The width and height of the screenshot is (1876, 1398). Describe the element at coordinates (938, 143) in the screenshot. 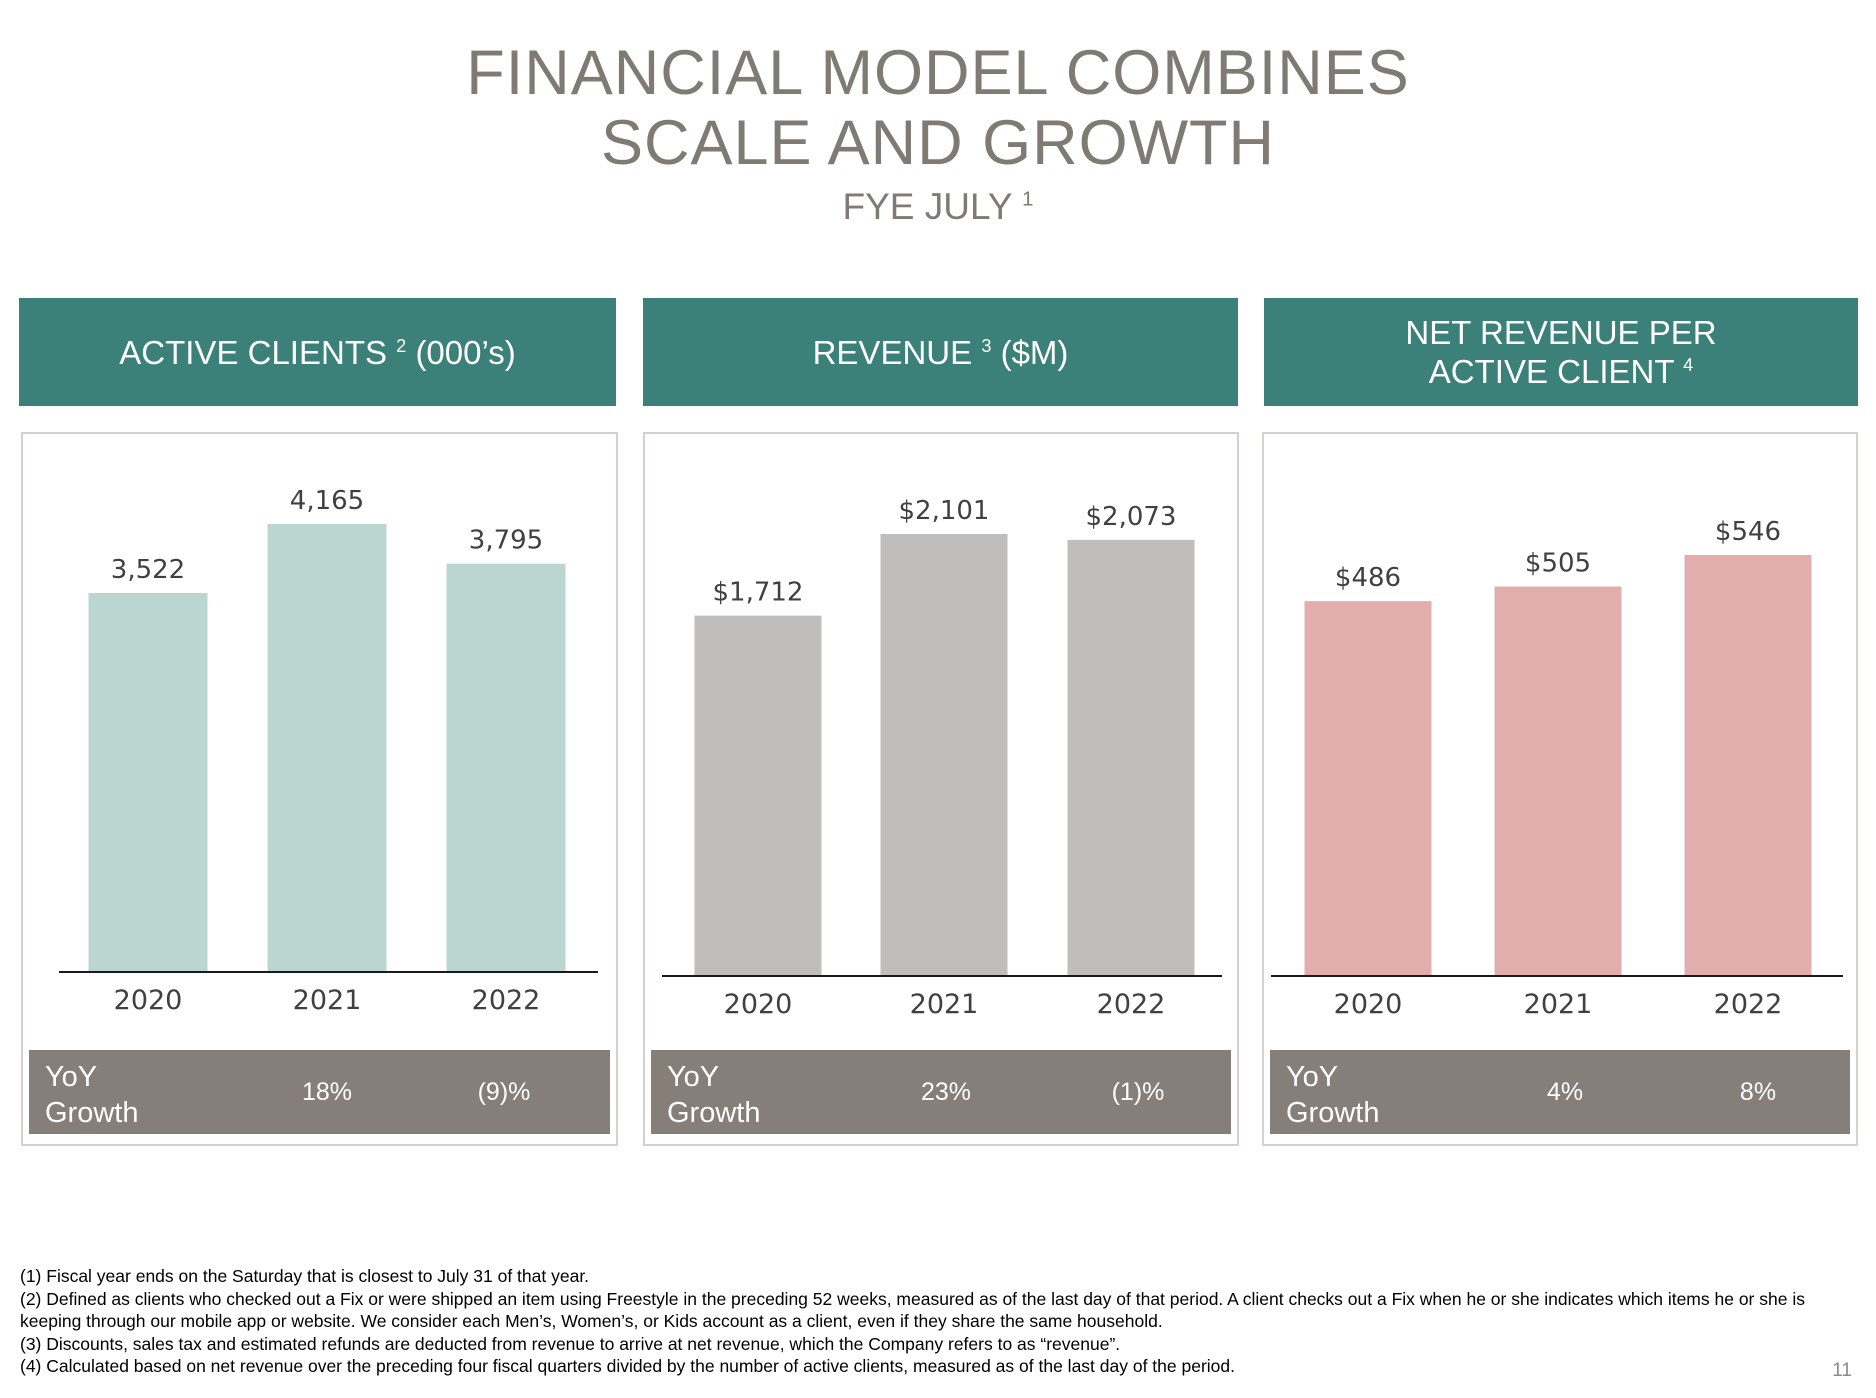

I see `title-line-2: SCALE AND GROWTH` at that location.